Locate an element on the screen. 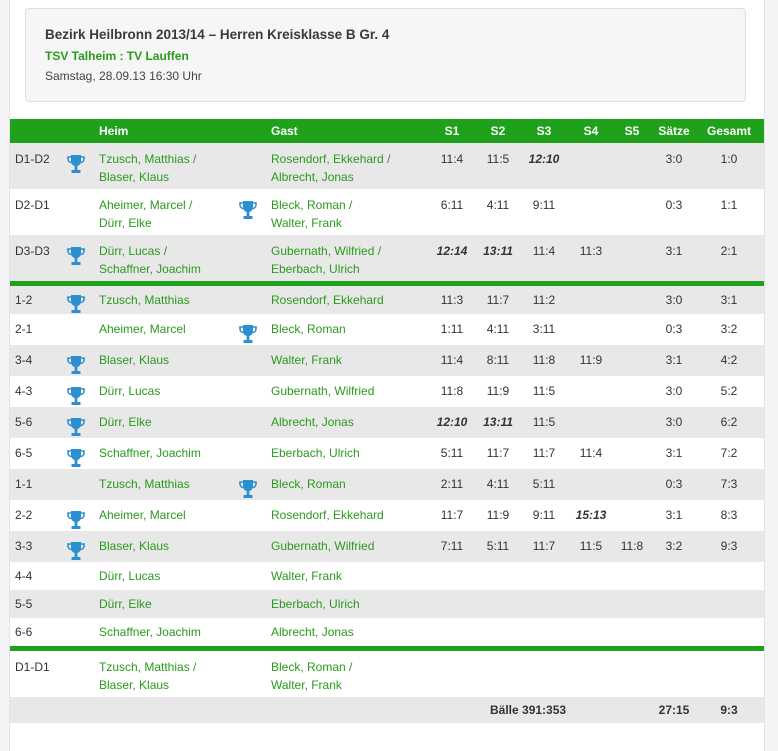  guest-player-1: Rosendorf, Ekkehard / is located at coordinates (331, 159).